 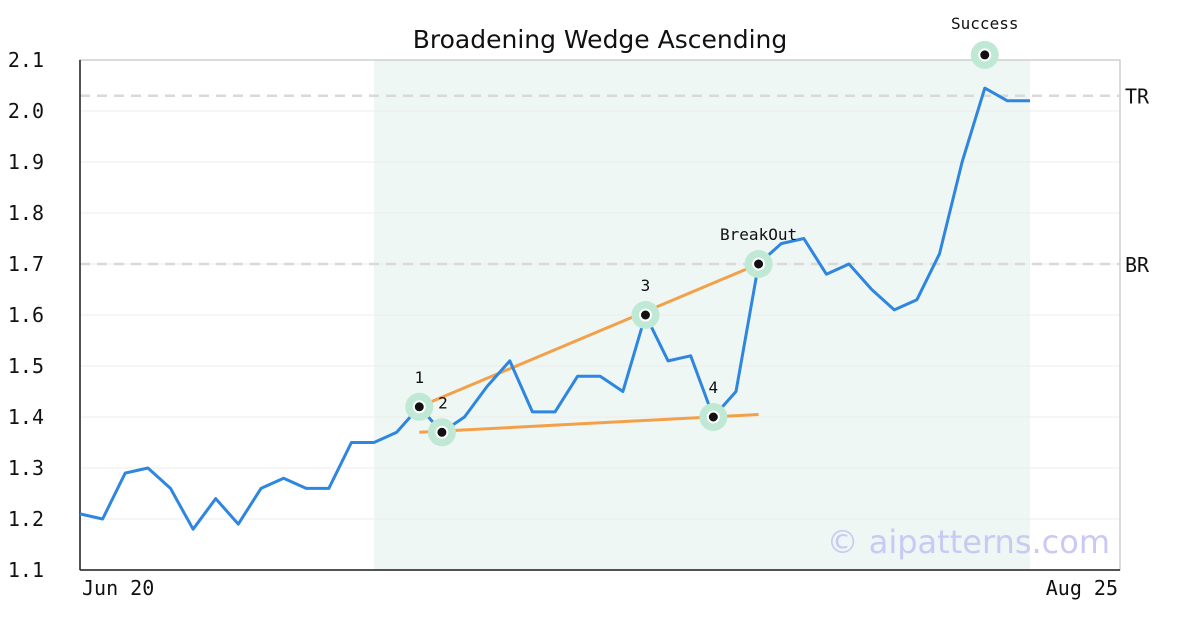 I want to click on point-marker-success, so click(x=985, y=55).